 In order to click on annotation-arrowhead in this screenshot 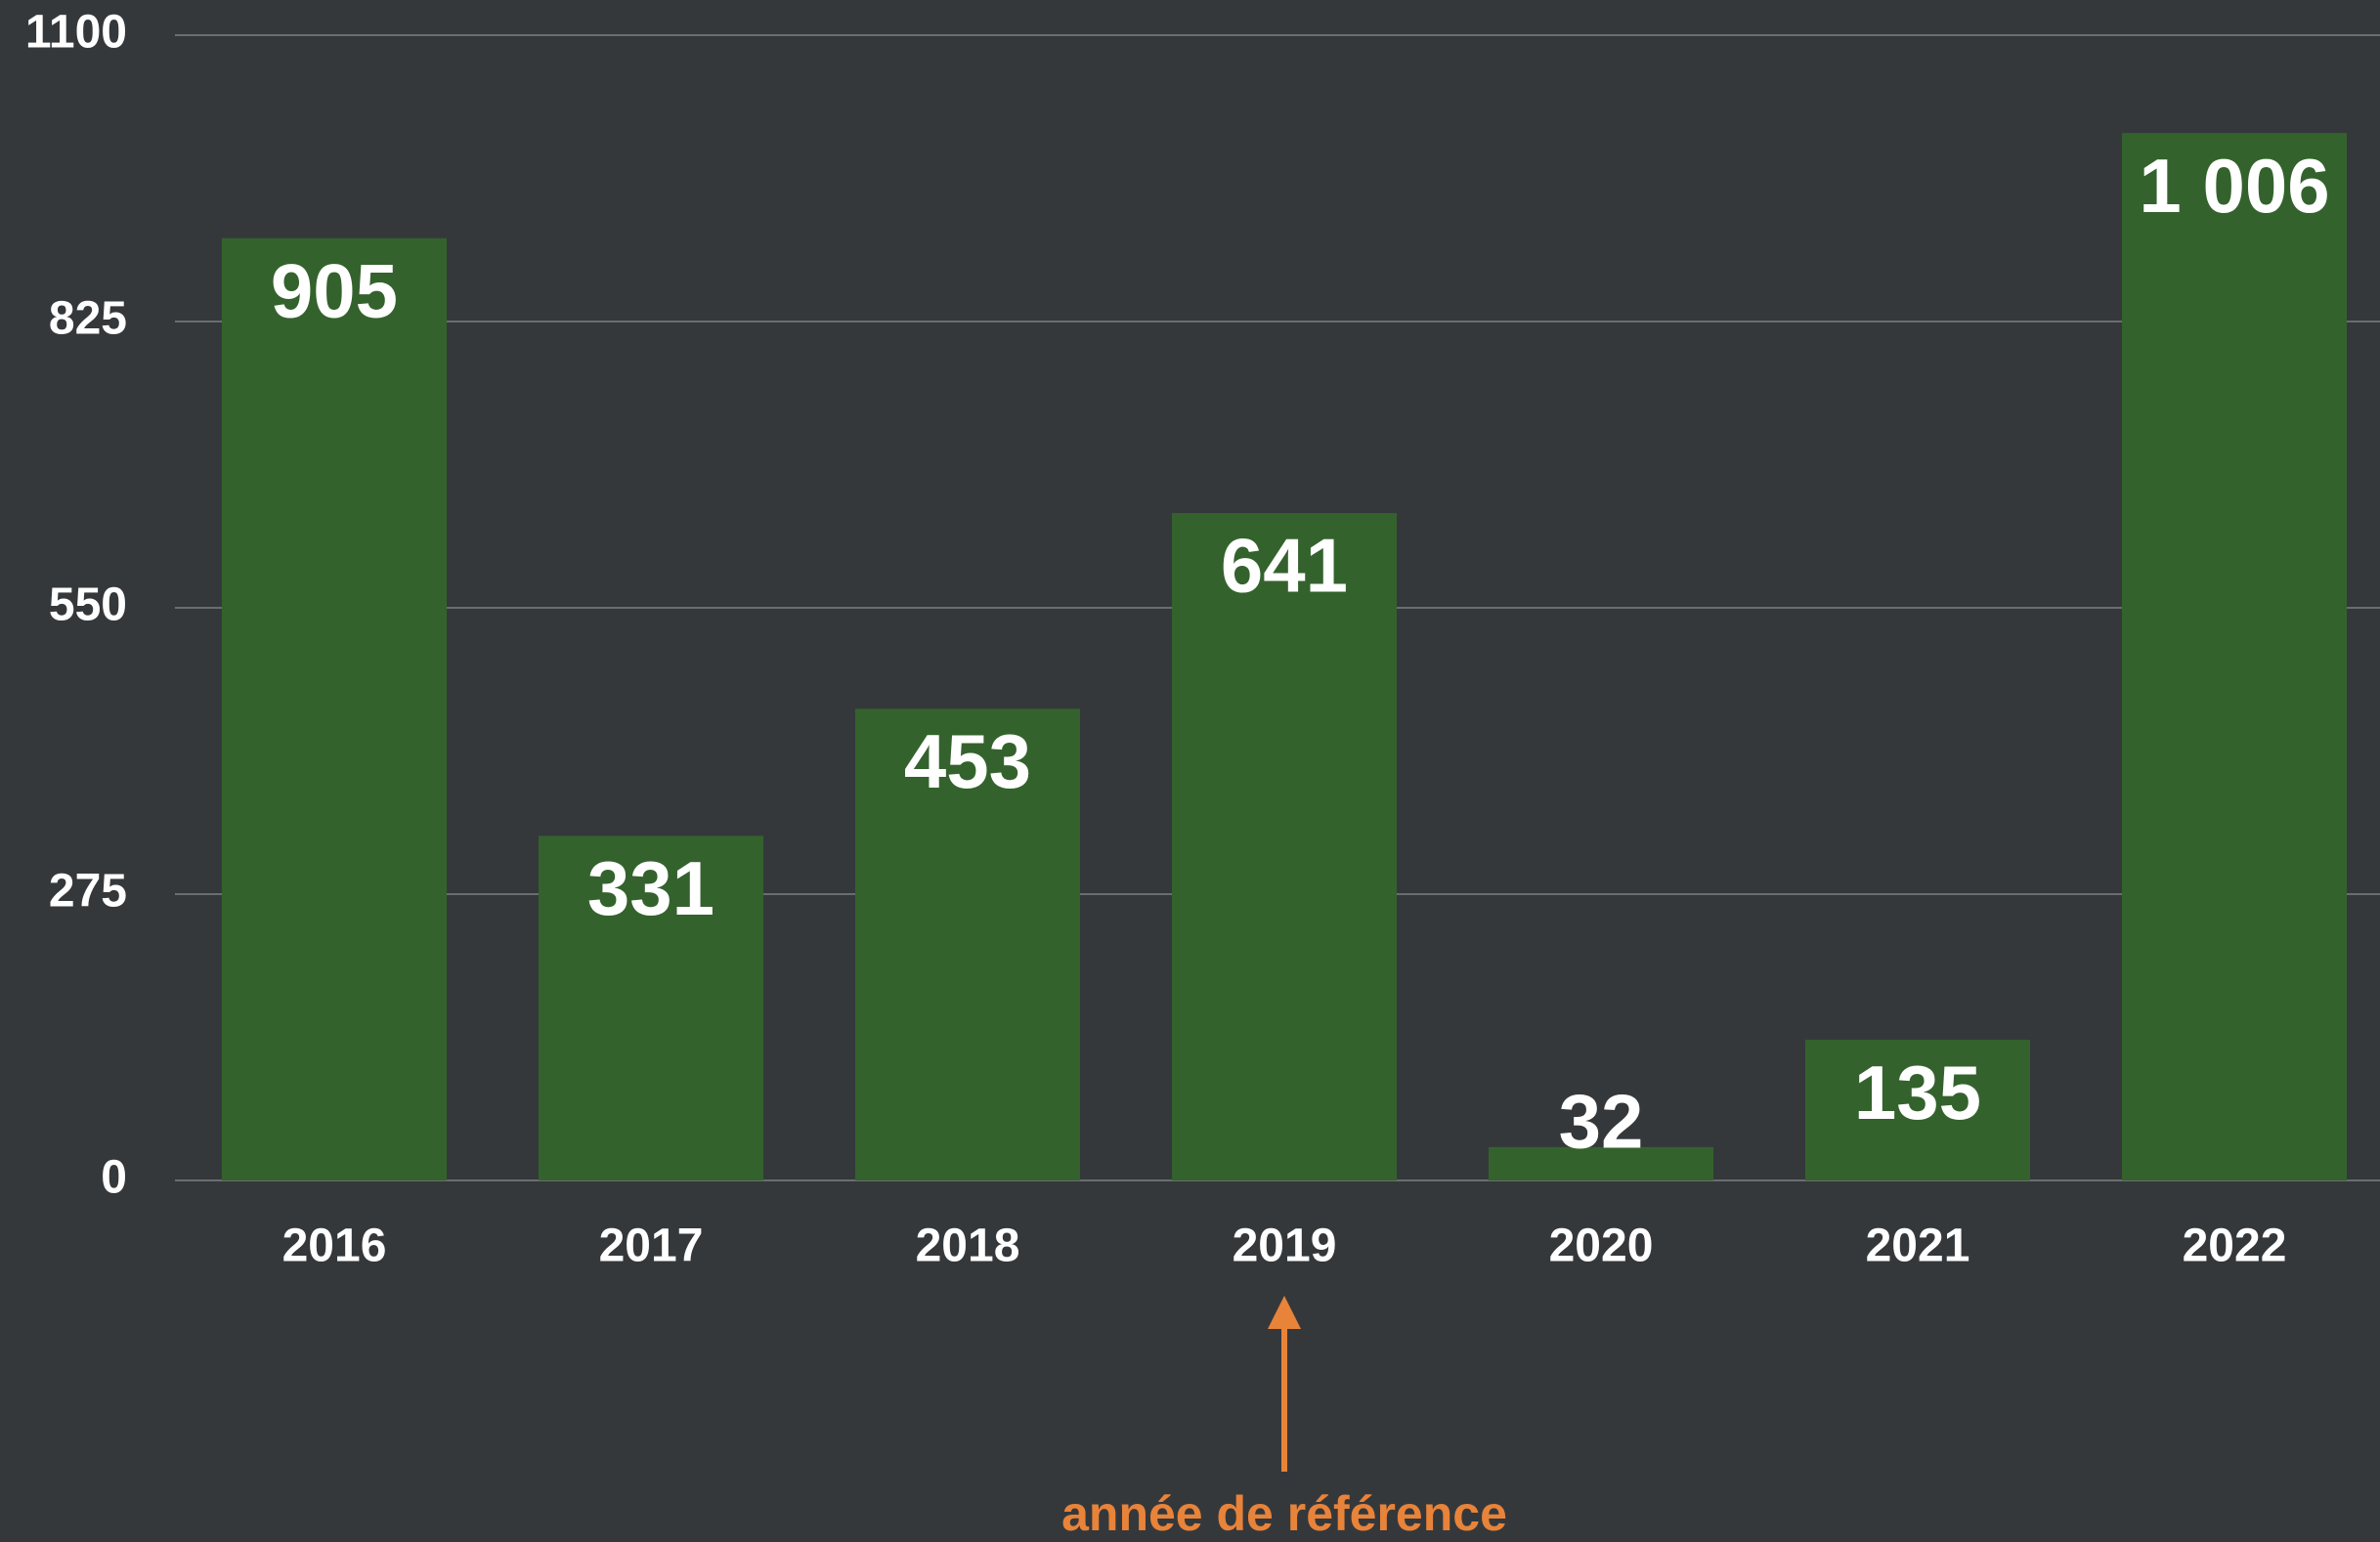, I will do `click(1284, 1312)`.